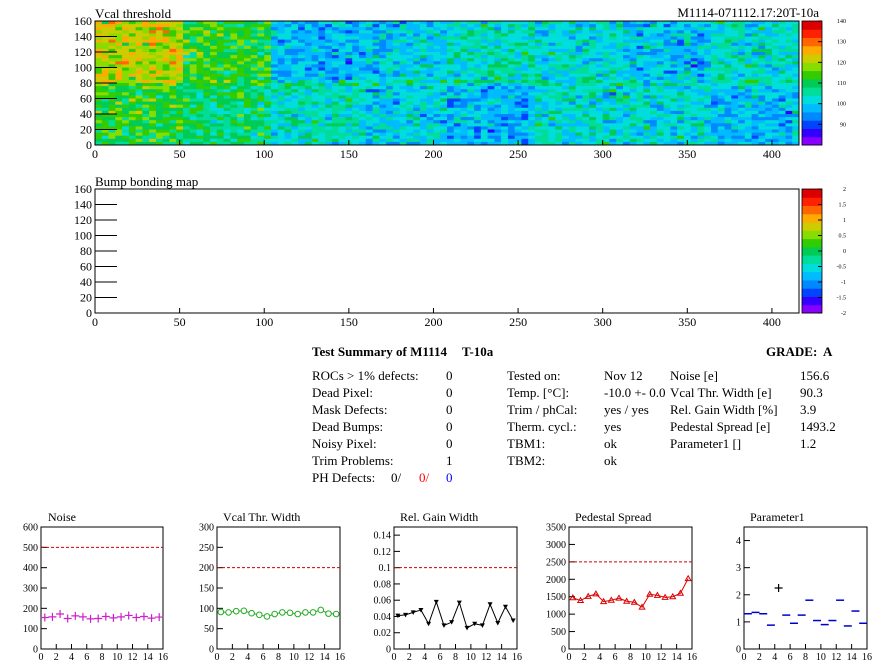 This screenshot has width=896, height=672. What do you see at coordinates (449, 460) in the screenshot?
I see `left-value-5: 1` at bounding box center [449, 460].